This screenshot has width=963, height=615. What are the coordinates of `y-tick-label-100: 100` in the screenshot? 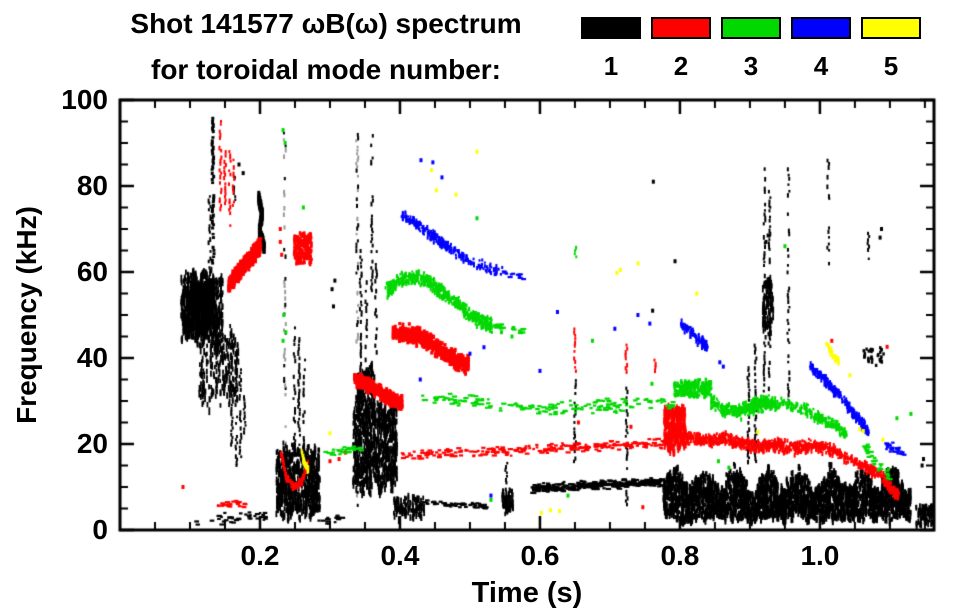 It's located at (84, 99).